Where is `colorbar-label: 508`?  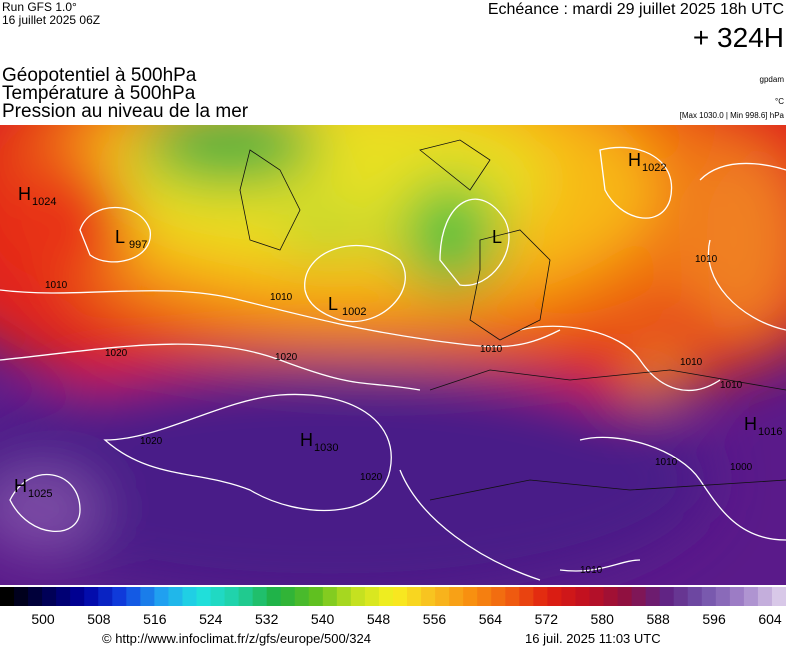
colorbar-label: 508 is located at coordinates (99, 619).